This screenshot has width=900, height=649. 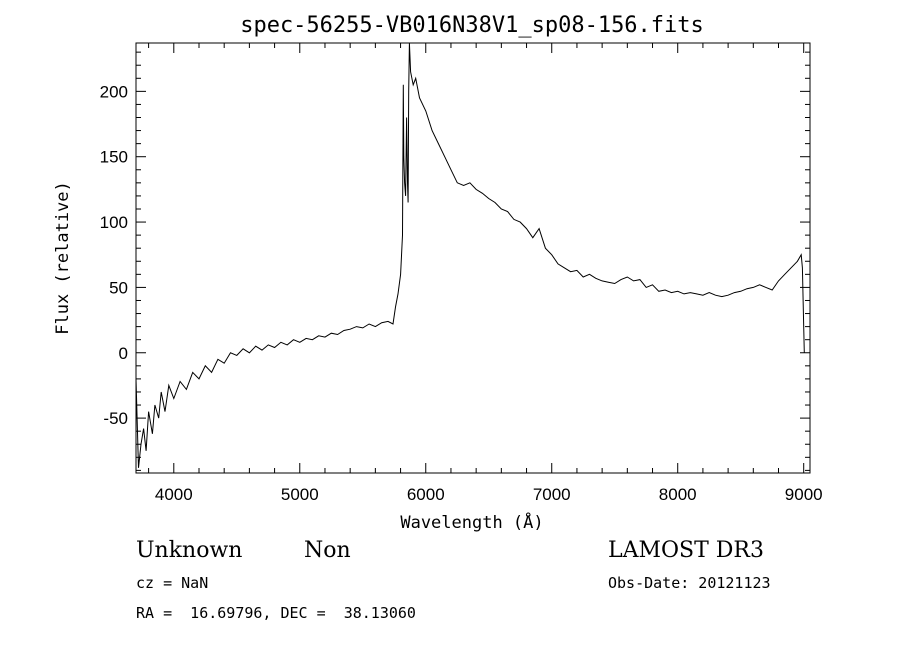 I want to click on y-axis-label: Flux (relative), so click(x=63, y=258).